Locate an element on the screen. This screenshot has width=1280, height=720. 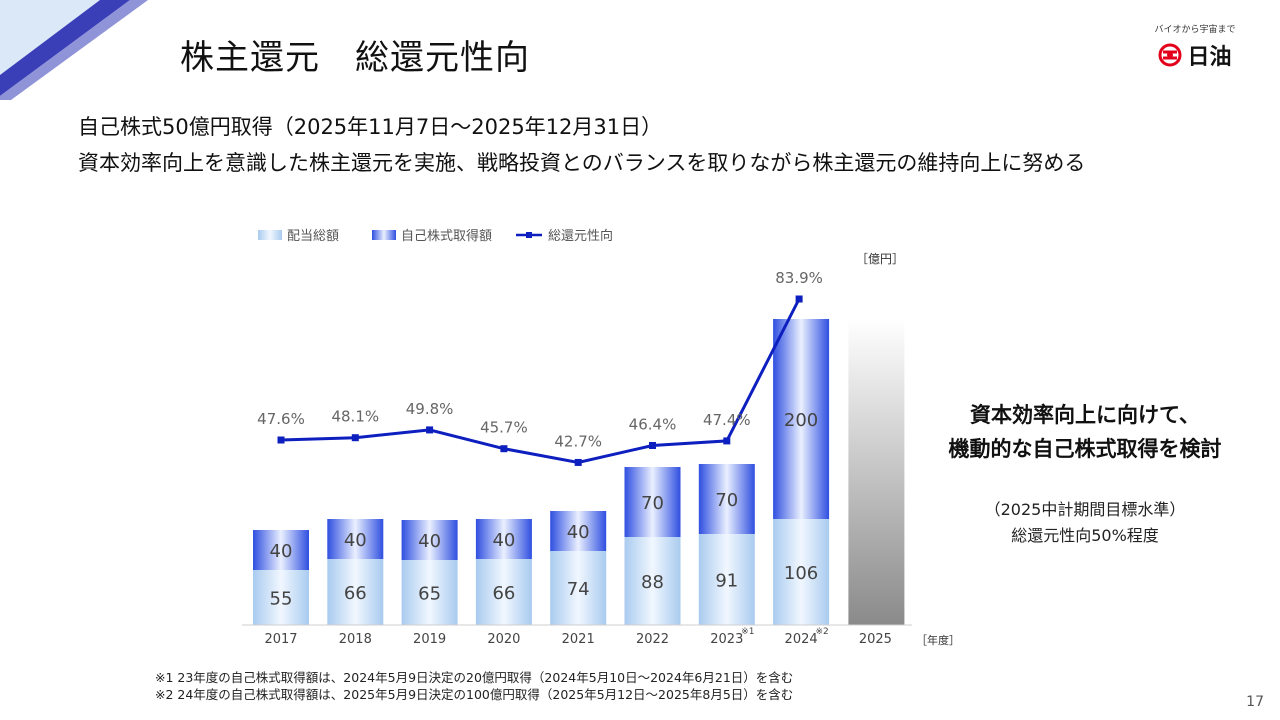
x-tick-note-2024: ※2 is located at coordinates (821, 632).